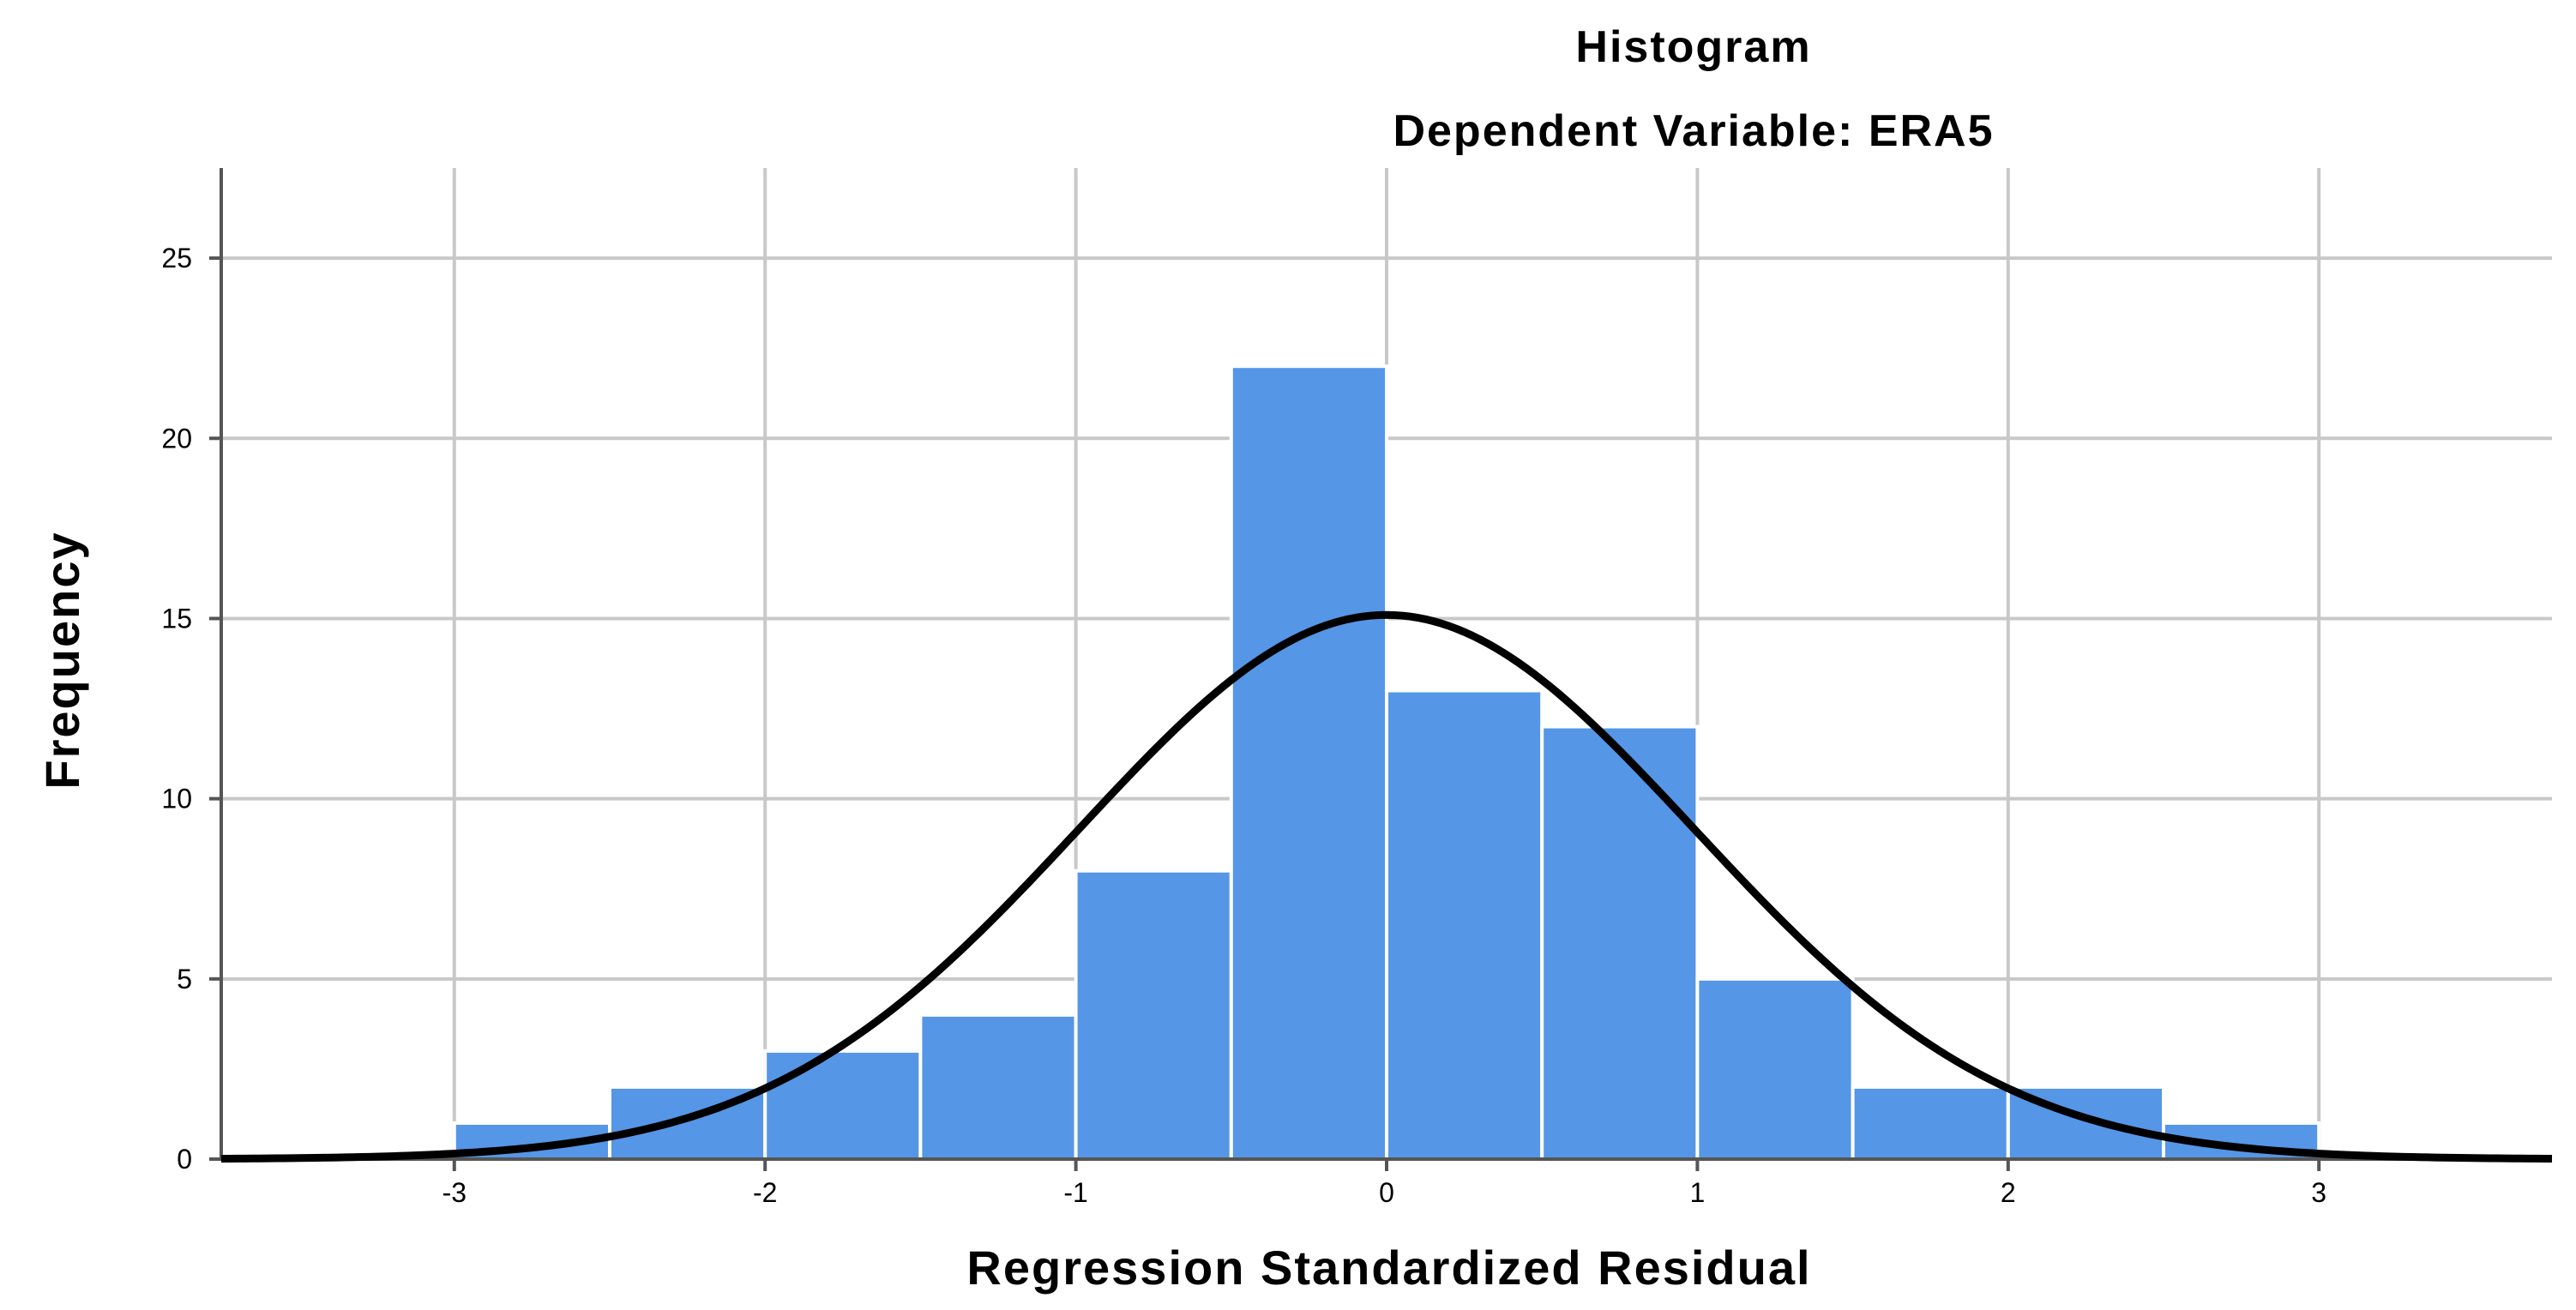 This screenshot has width=2576, height=1310. I want to click on chart-title: Histogram, so click(1693, 47).